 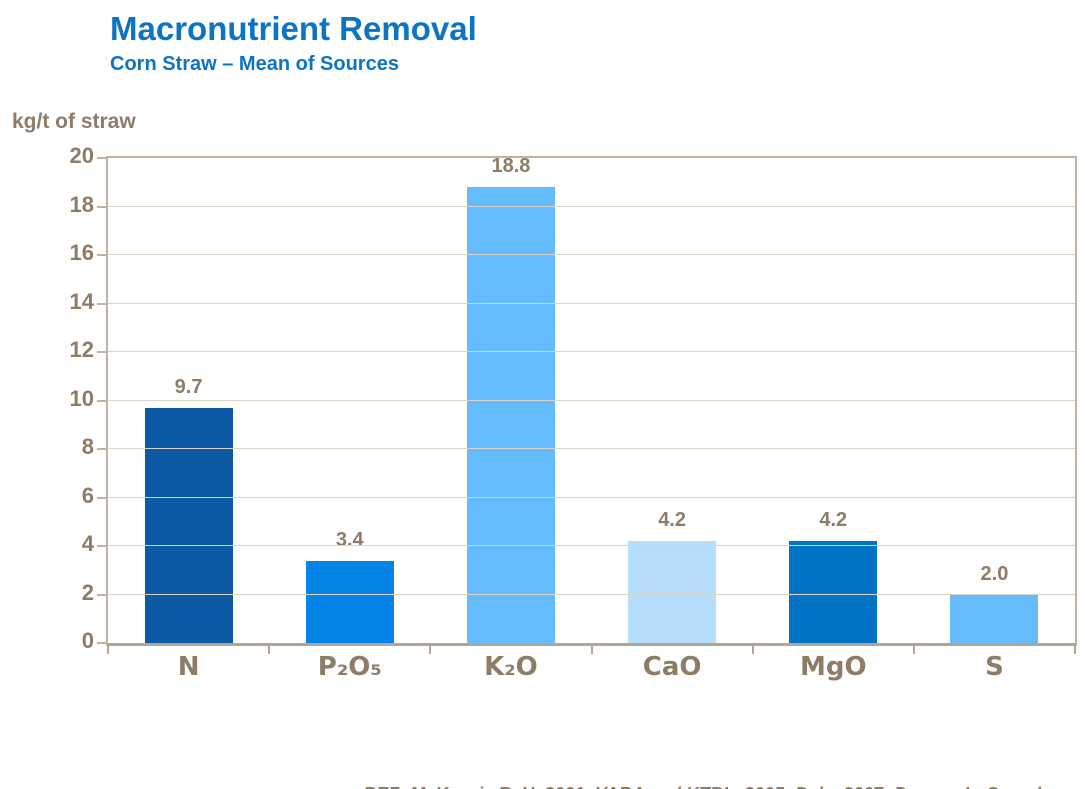 What do you see at coordinates (81, 398) in the screenshot?
I see `y-tick-label: 10` at bounding box center [81, 398].